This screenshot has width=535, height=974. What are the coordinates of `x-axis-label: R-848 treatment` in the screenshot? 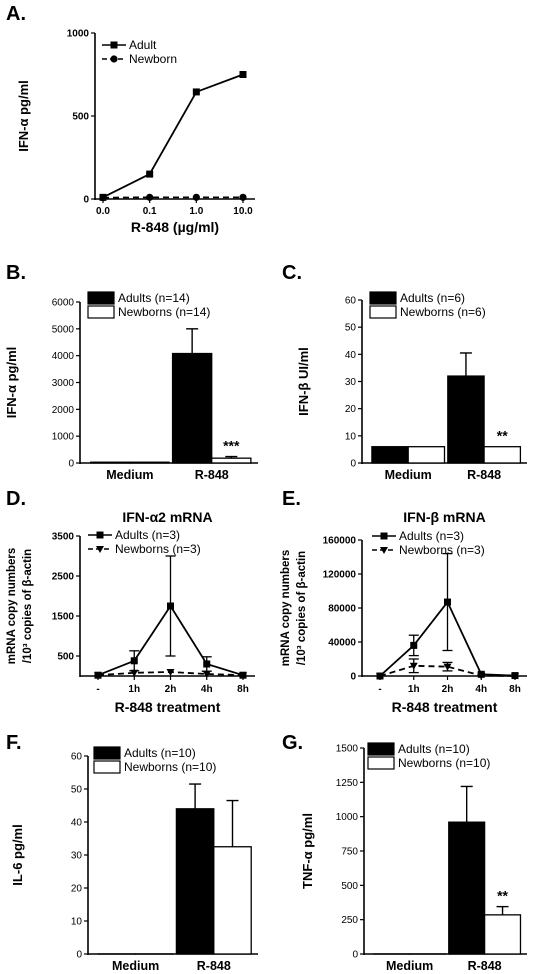 It's located at (168, 707).